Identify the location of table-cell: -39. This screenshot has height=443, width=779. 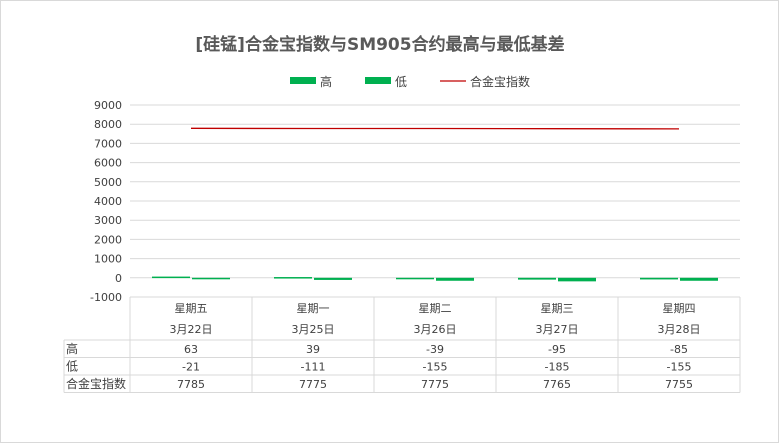
(435, 349).